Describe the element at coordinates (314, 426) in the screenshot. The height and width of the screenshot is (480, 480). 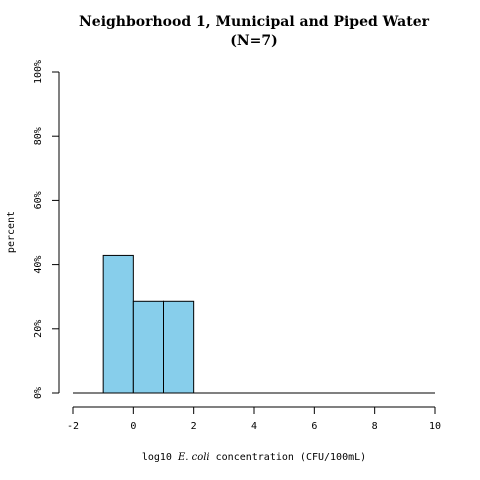
I see `x-tick-label-4: 6` at that location.